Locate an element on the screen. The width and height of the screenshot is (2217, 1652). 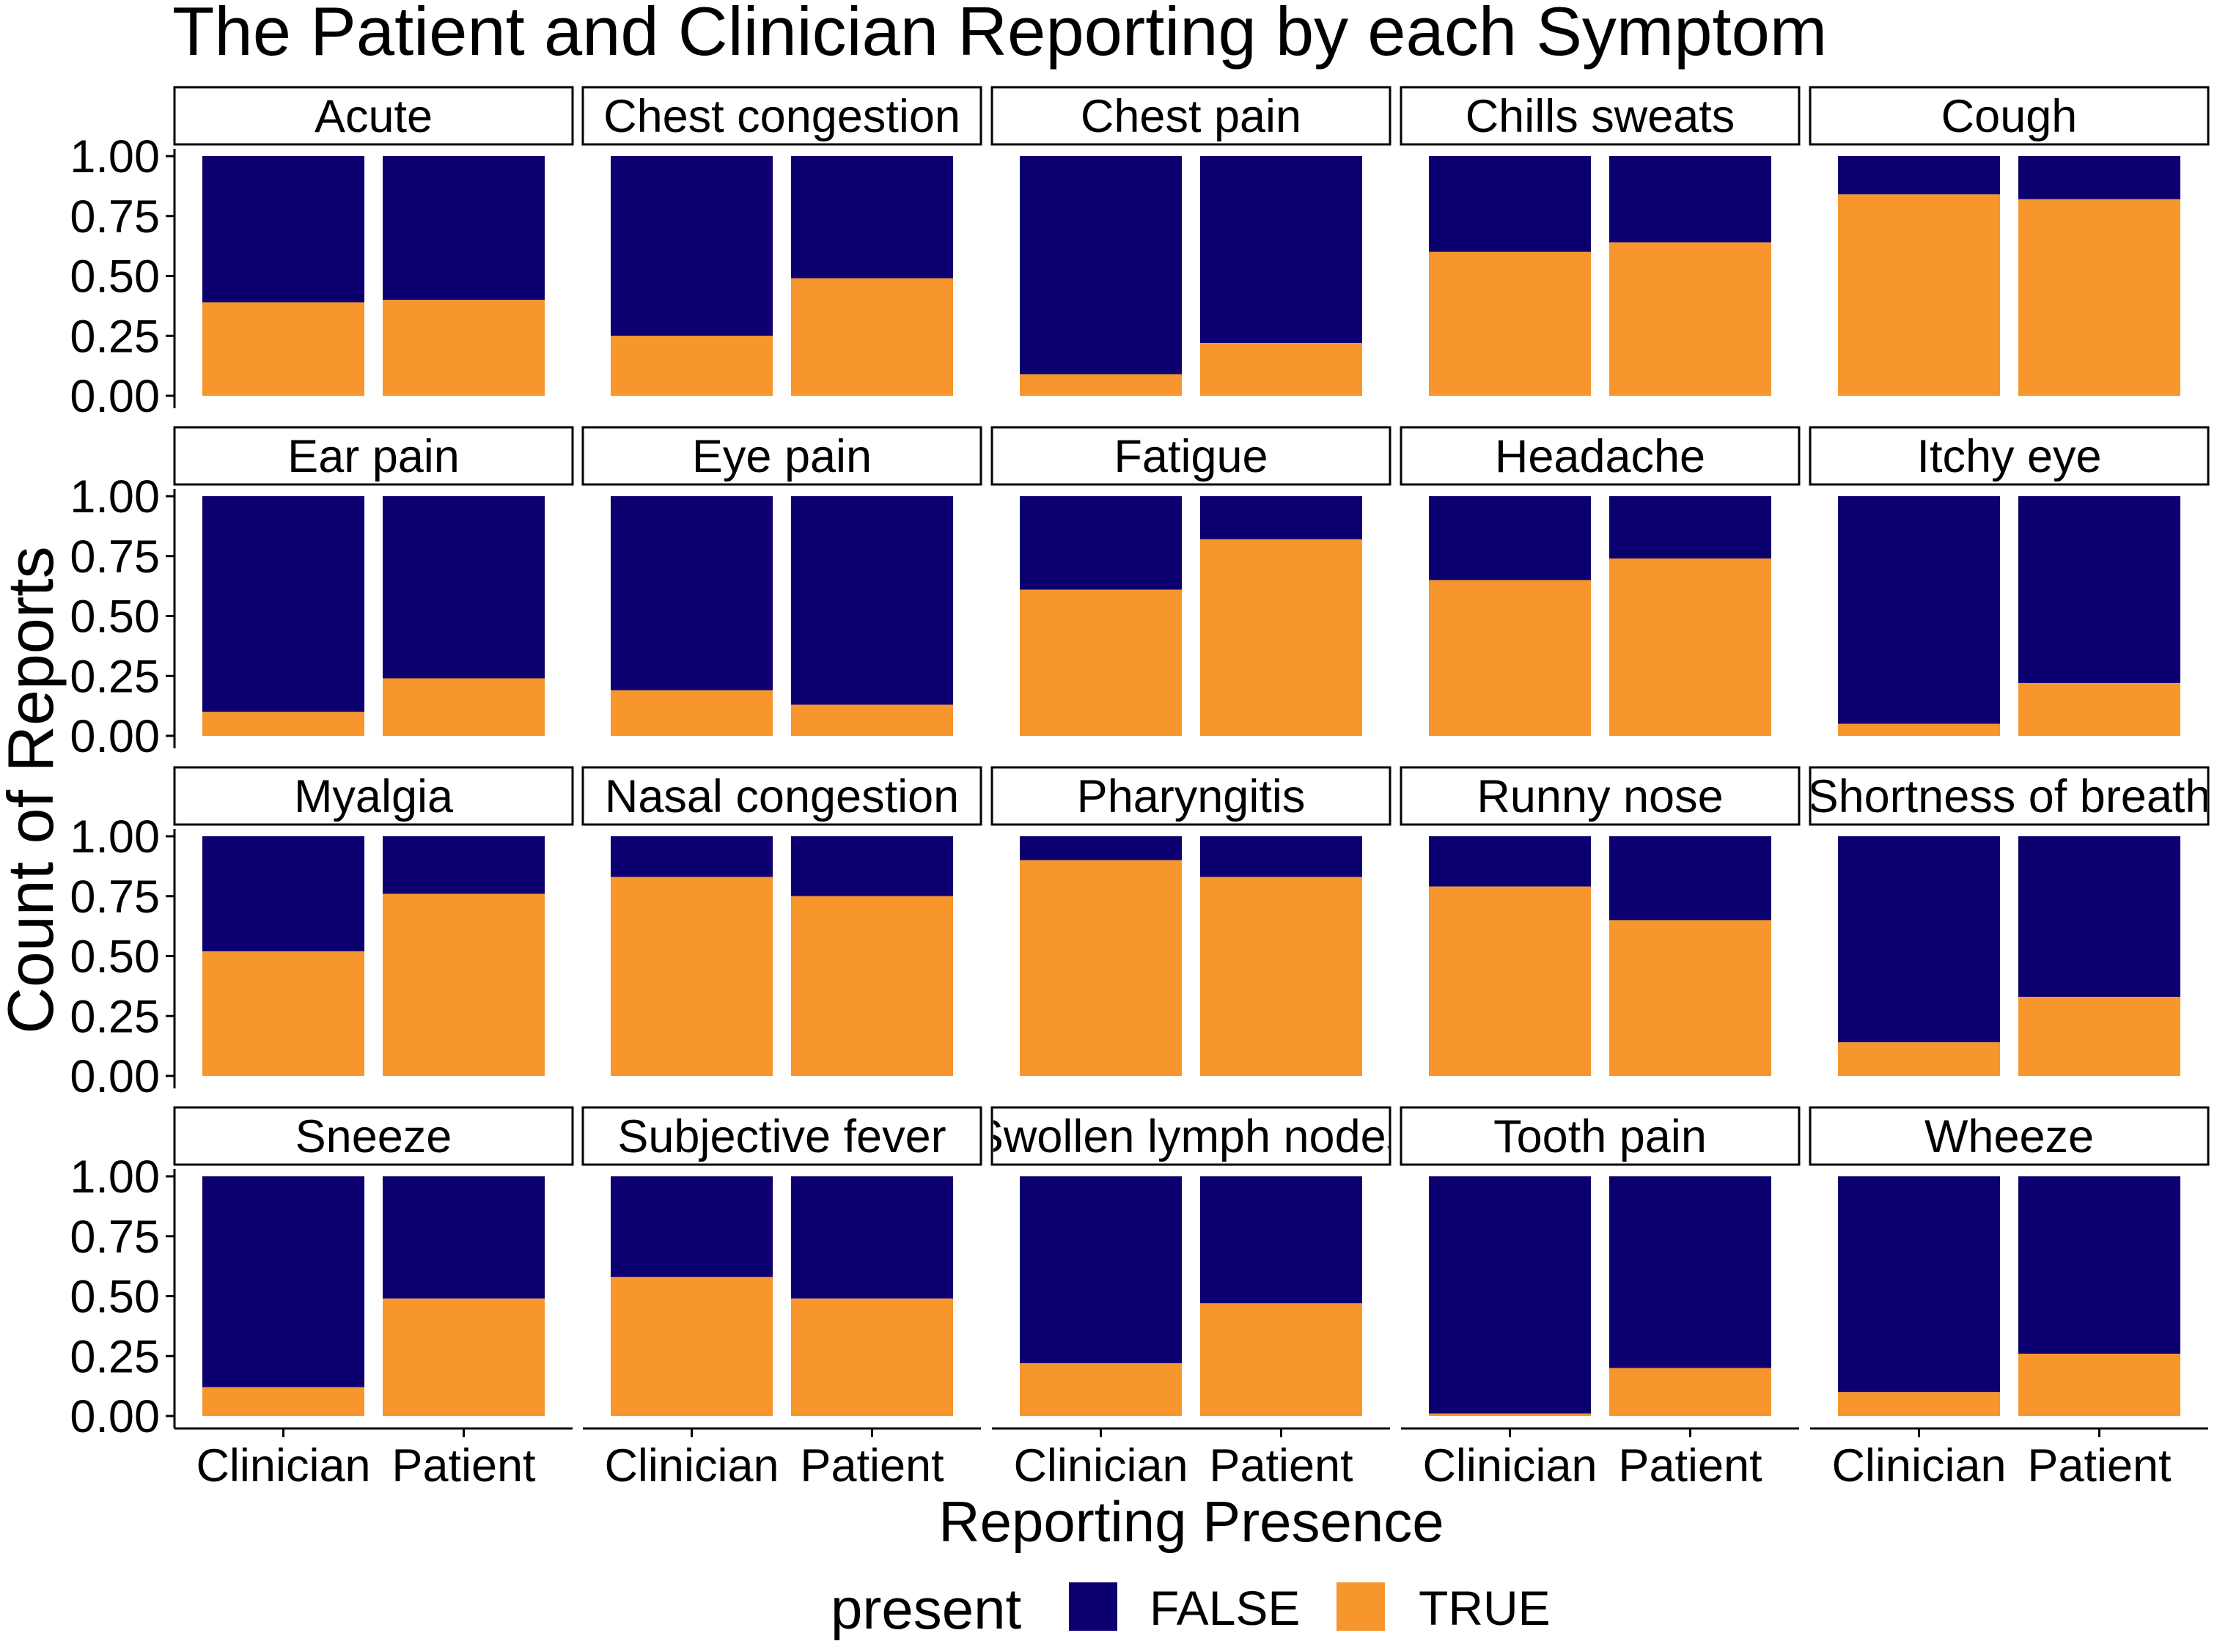
facet-swollen-lymph-nodes: Swollen lymph nodes Clinician Patient is located at coordinates (1190, 1298).